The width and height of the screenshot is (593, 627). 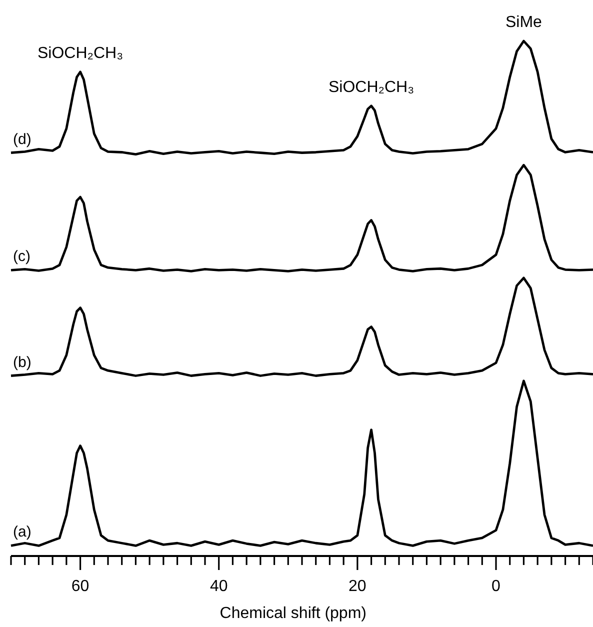 I want to click on x-axis-title: Chemical shift (ppm), so click(x=293, y=613).